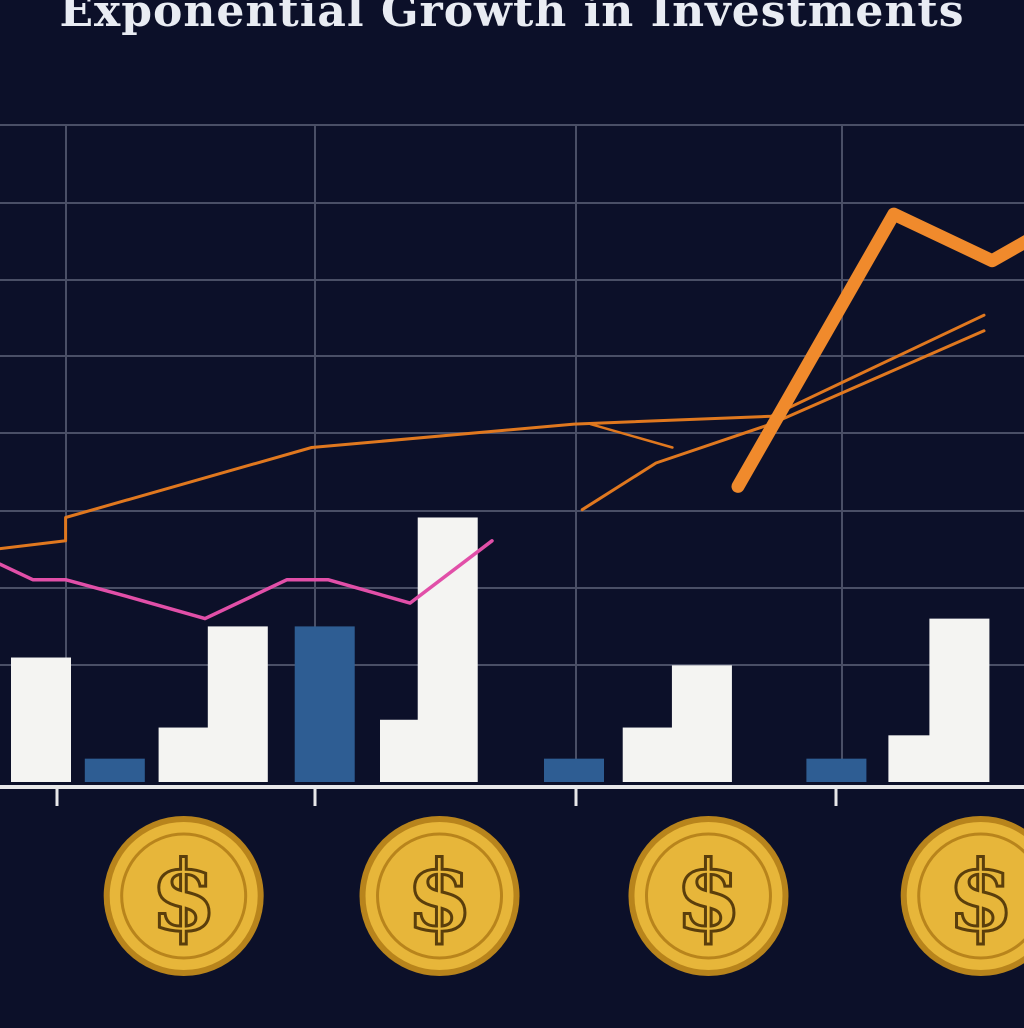 The height and width of the screenshot is (1028, 1024). Describe the element at coordinates (512, 18) in the screenshot. I see `chart-title: Exponential Growth in Investments` at that location.